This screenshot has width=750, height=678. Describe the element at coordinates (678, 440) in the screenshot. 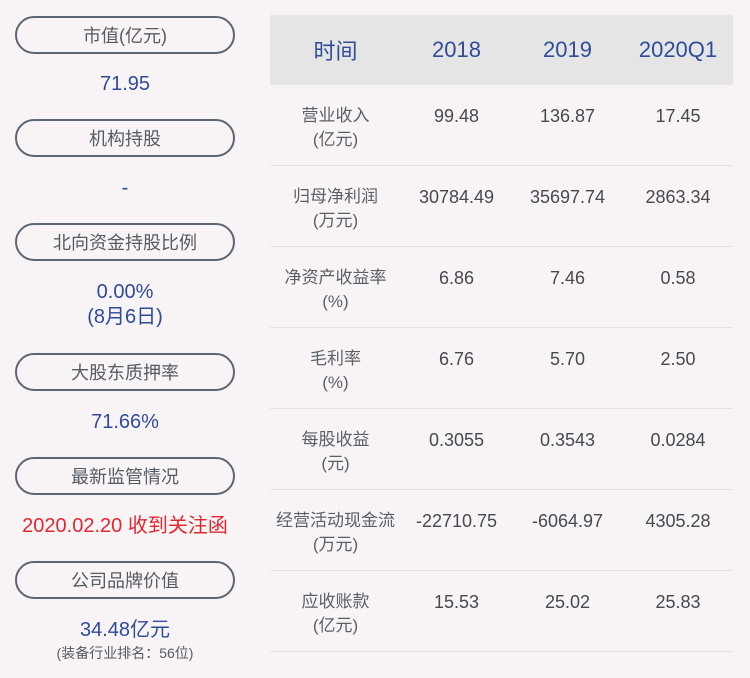

I see `cell-2020q1: 0.0284` at that location.